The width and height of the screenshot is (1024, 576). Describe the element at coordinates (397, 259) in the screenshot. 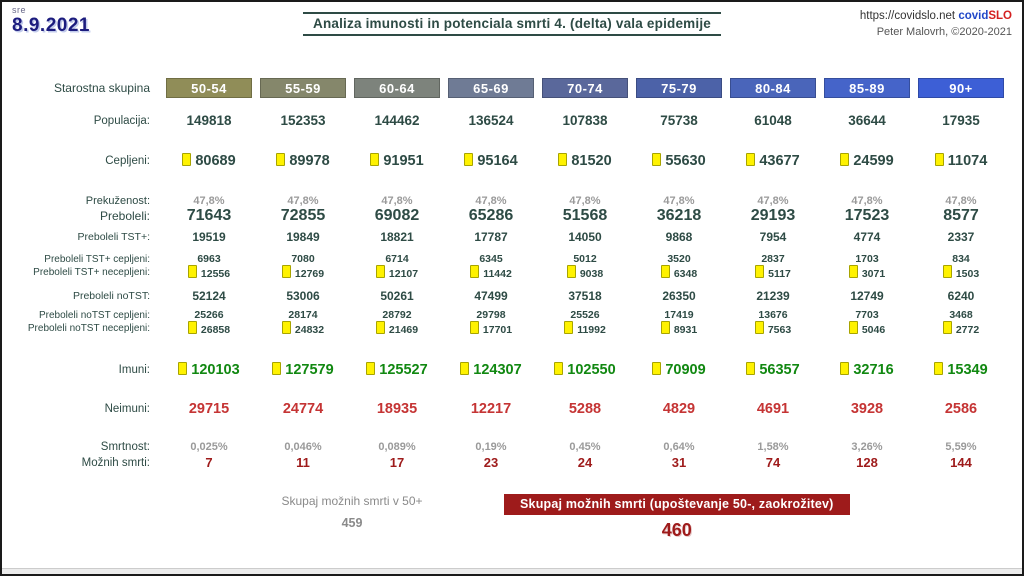

I see `cell-value: 6714` at that location.